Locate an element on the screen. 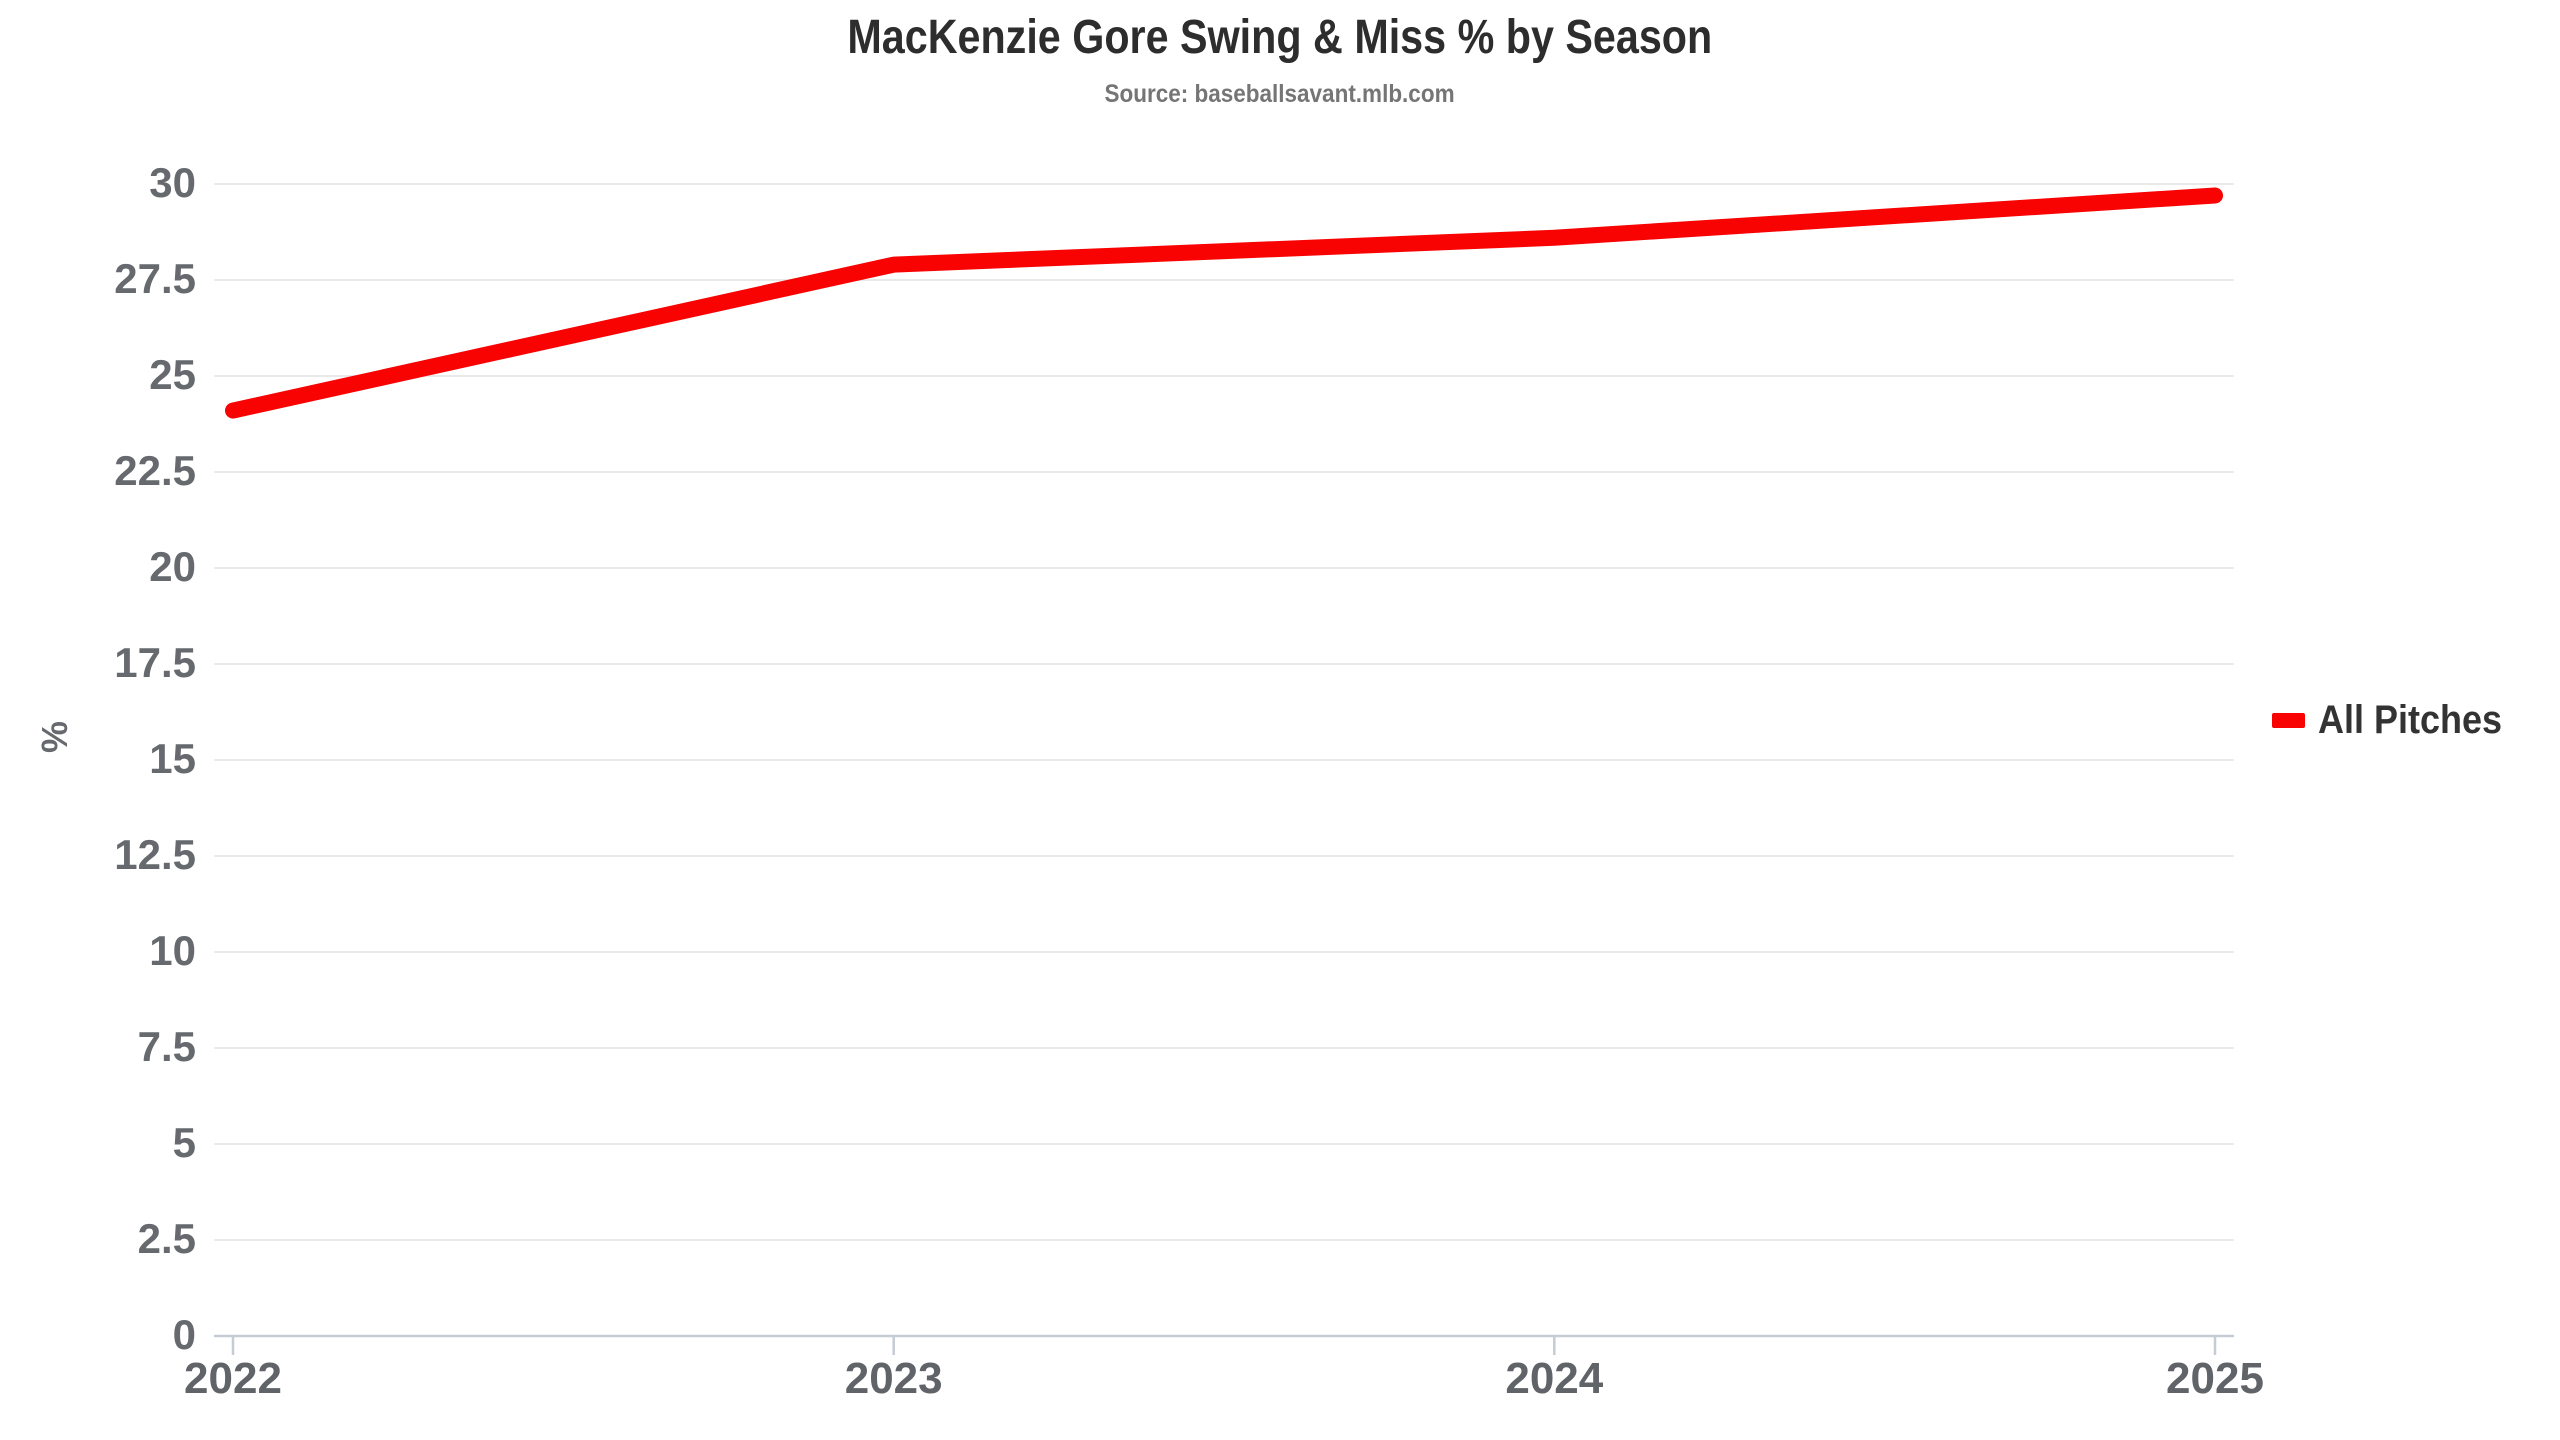  series-line-all-pitches is located at coordinates (1224, 303).